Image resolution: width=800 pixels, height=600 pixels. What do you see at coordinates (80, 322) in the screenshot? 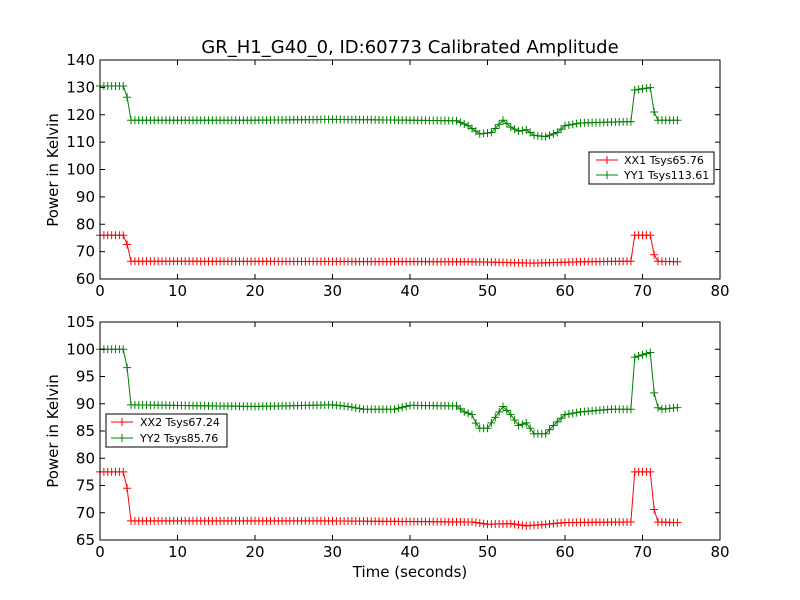
I see `y-tick-label: 105` at bounding box center [80, 322].